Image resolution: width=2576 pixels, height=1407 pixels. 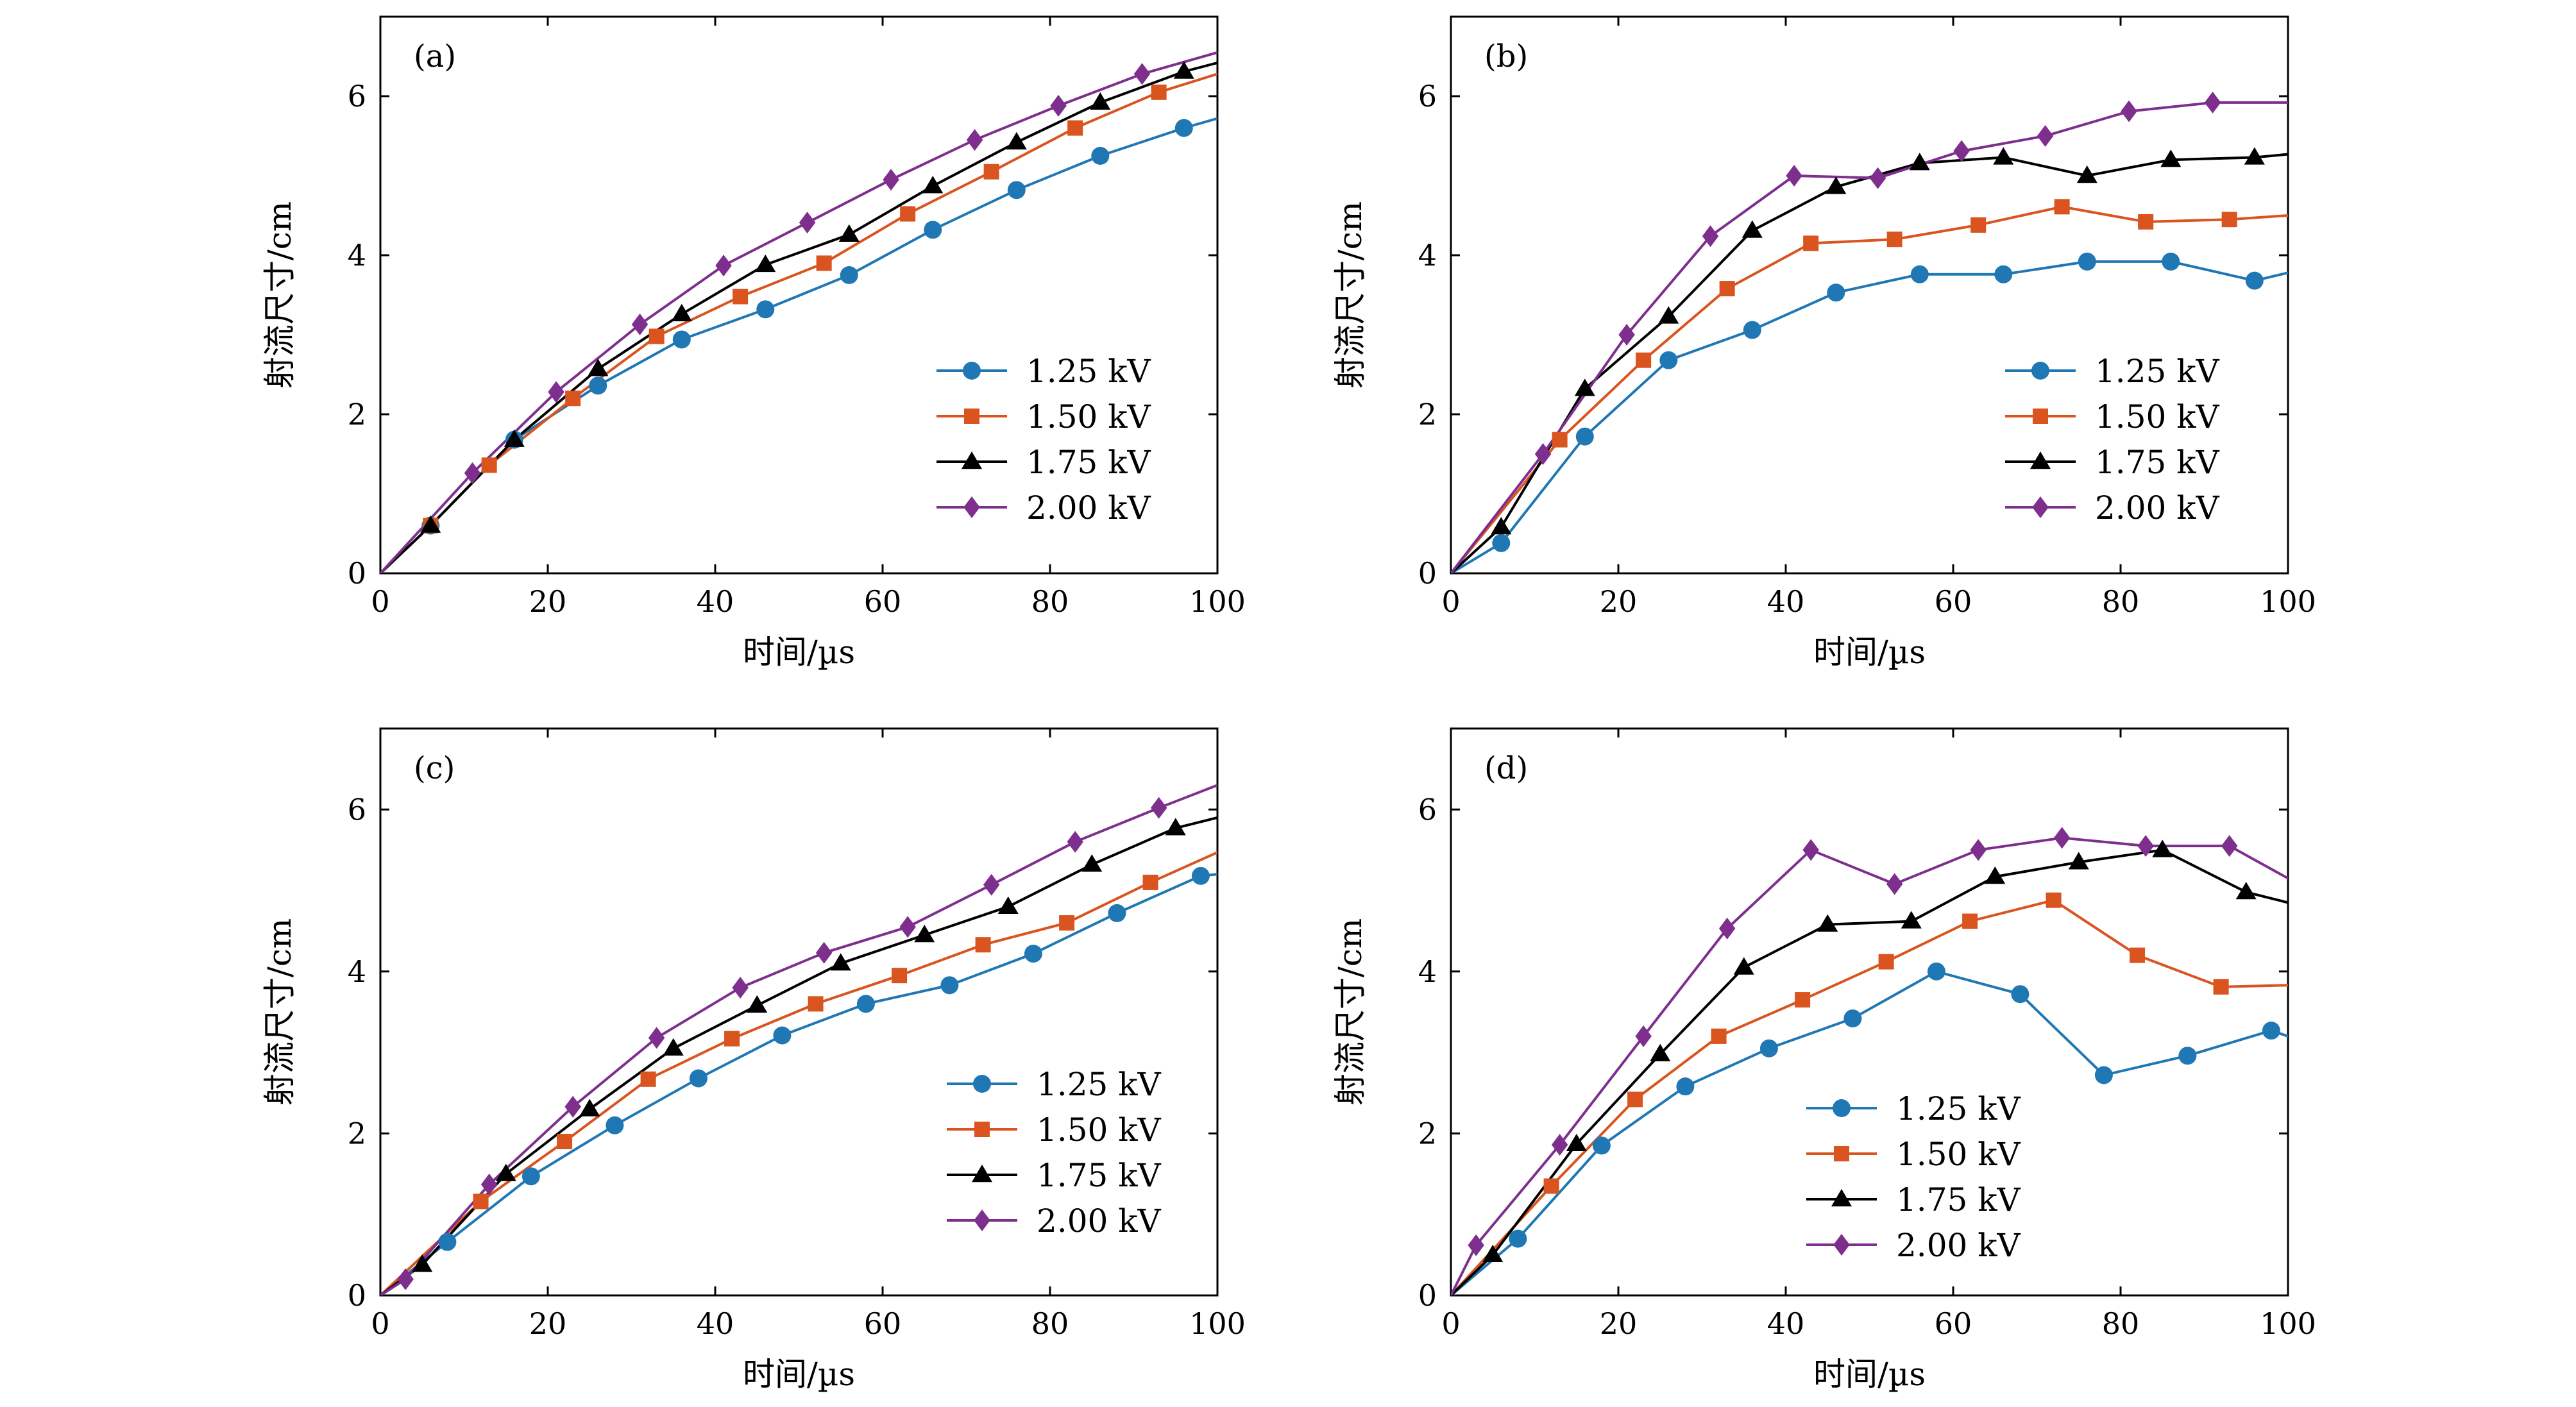 What do you see at coordinates (548, 1324) in the screenshot?
I see `x-tick-label: 20` at bounding box center [548, 1324].